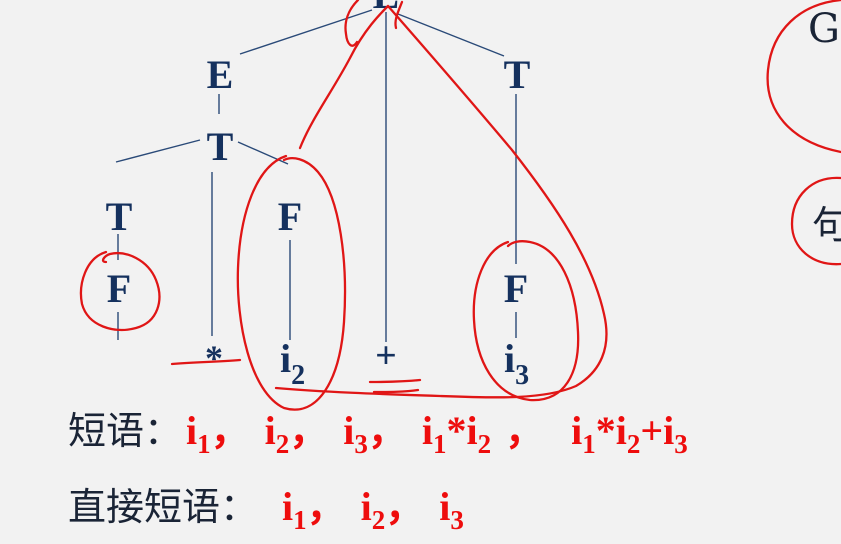 The width and height of the screenshot is (841, 544). I want to click on edge-t-tleft, so click(158, 151).